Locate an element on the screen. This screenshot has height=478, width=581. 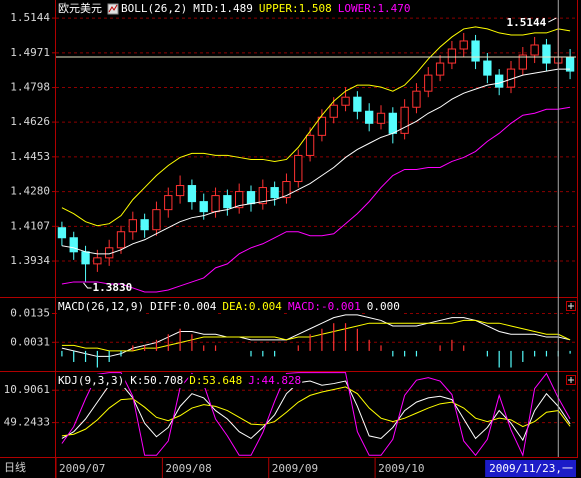
annotation: 1.3830 is located at coordinates (113, 287).